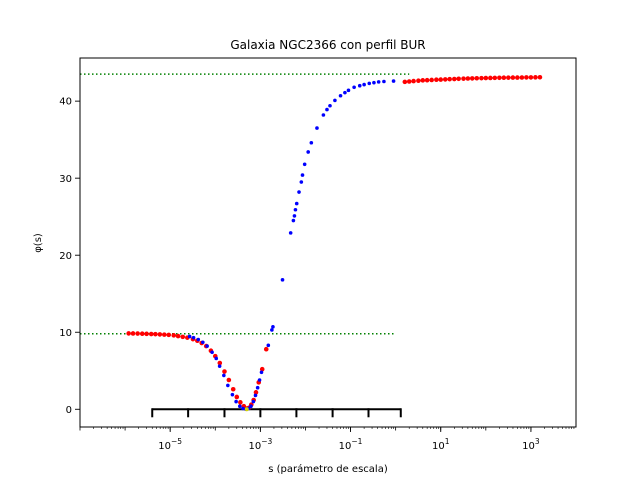 This screenshot has width=640, height=480. What do you see at coordinates (69, 410) in the screenshot?
I see `y-tick-label-0: 0` at bounding box center [69, 410].